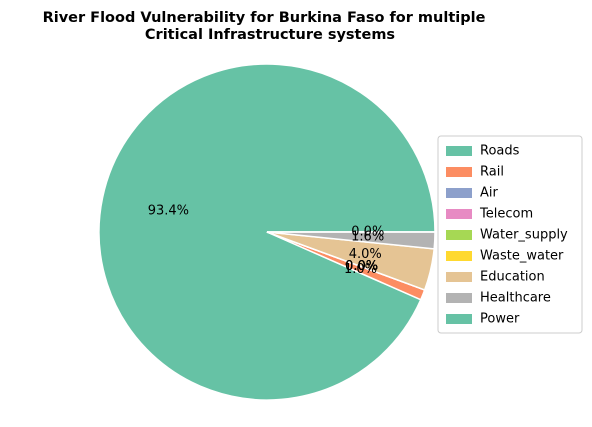 This screenshot has height=427, width=592. What do you see at coordinates (459, 193) in the screenshot?
I see `legend-swatch-air` at bounding box center [459, 193].